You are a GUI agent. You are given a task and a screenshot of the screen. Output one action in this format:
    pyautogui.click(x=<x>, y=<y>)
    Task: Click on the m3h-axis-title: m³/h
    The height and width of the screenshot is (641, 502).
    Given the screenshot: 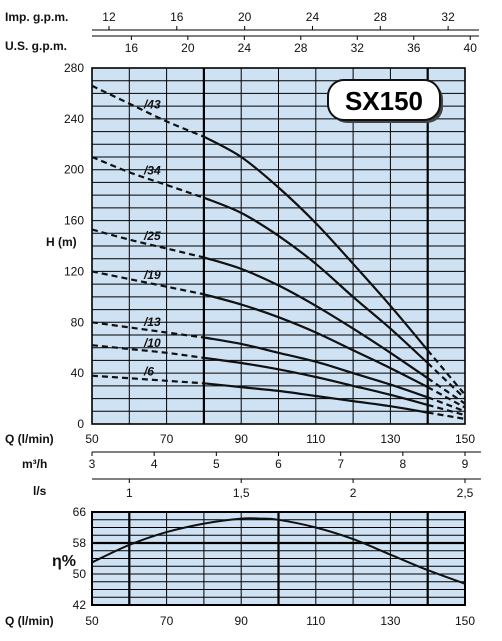 What is the action you would take?
    pyautogui.click(x=34, y=464)
    